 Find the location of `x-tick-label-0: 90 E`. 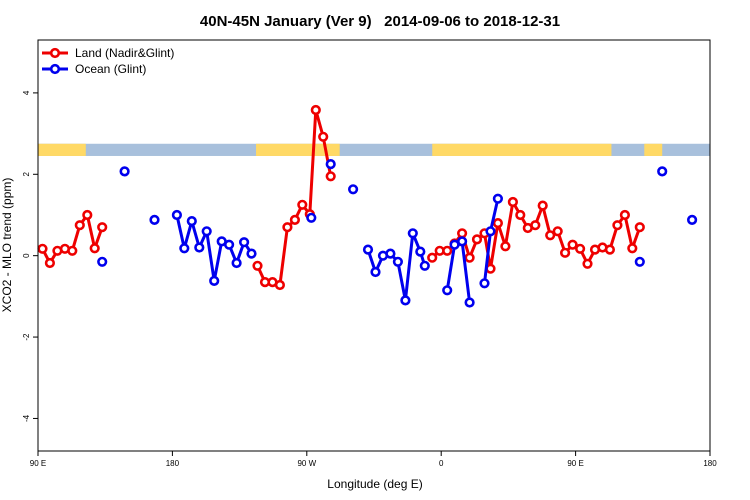

x-tick-label-0: 90 E is located at coordinates (38, 463).